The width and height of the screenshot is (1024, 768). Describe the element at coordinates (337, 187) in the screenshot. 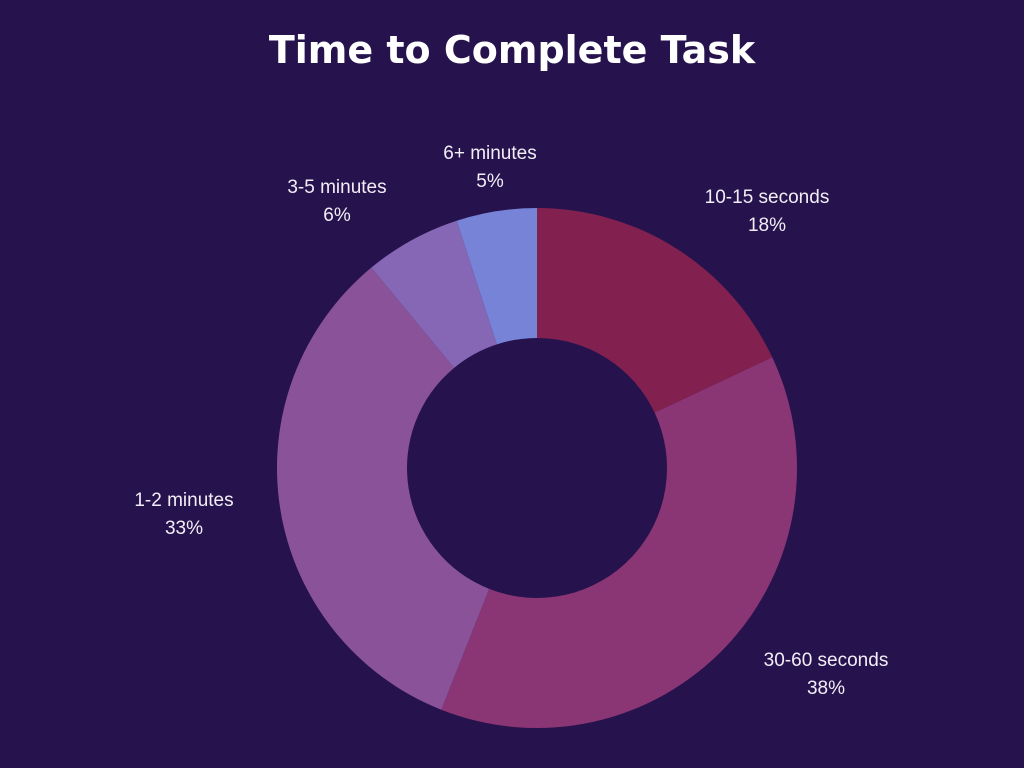

I see `slice-name: 3-5 minutes` at that location.